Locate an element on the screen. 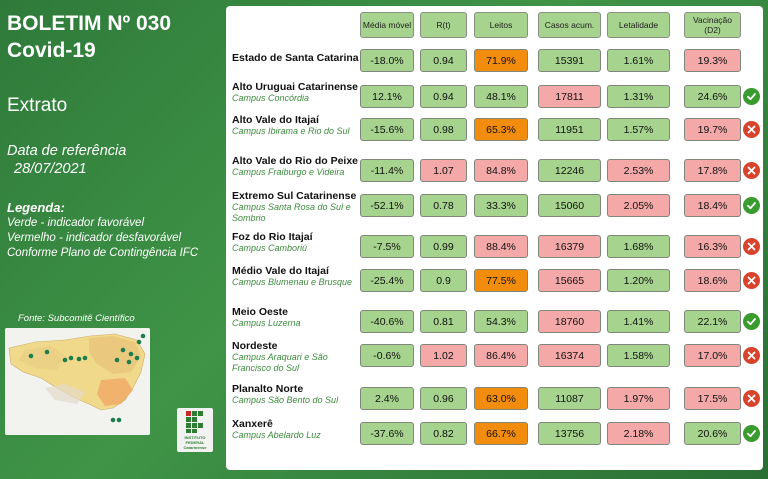 Image resolution: width=768 pixels, height=479 pixels. value-cell: 33.3% is located at coordinates (501, 205).